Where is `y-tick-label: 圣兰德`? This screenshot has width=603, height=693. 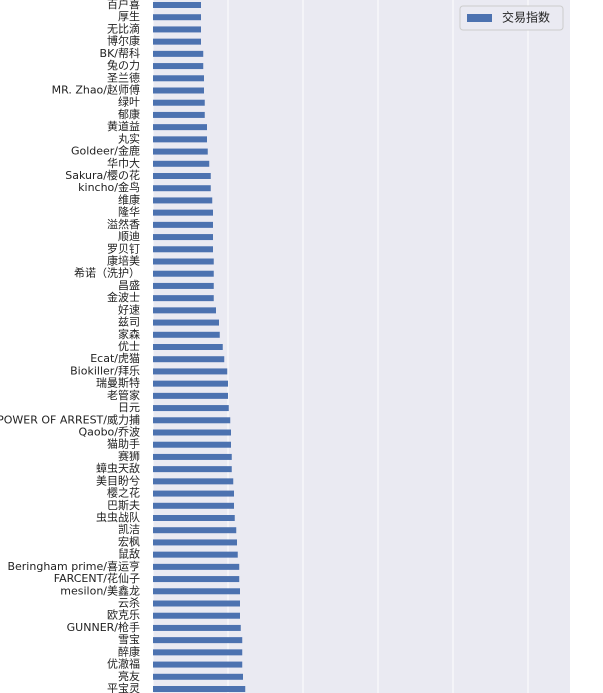 y-tick-label: 圣兰德 is located at coordinates (123, 77).